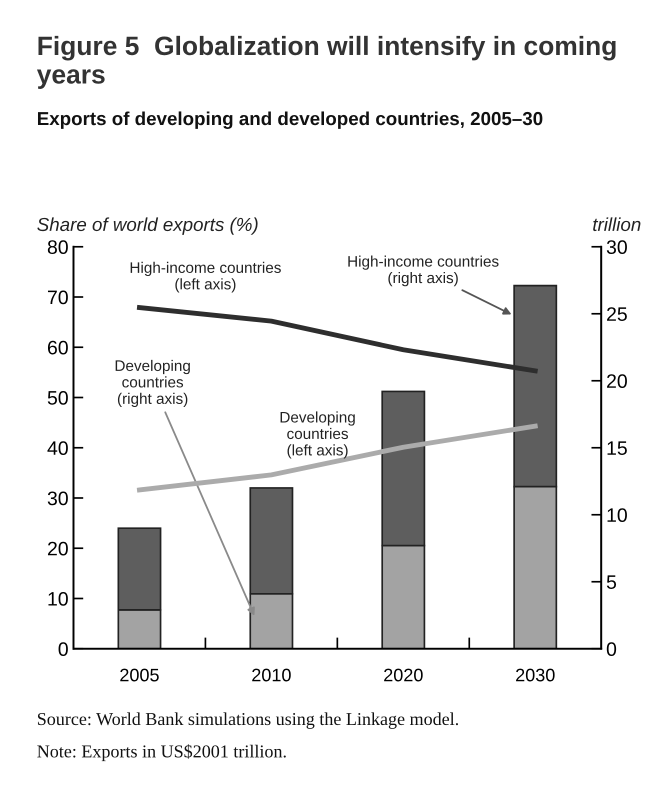 The image size is (668, 796). What do you see at coordinates (290, 120) in the screenshot?
I see `chart-subtitle: Exports of developing and developed countries, 2005–30` at bounding box center [290, 120].